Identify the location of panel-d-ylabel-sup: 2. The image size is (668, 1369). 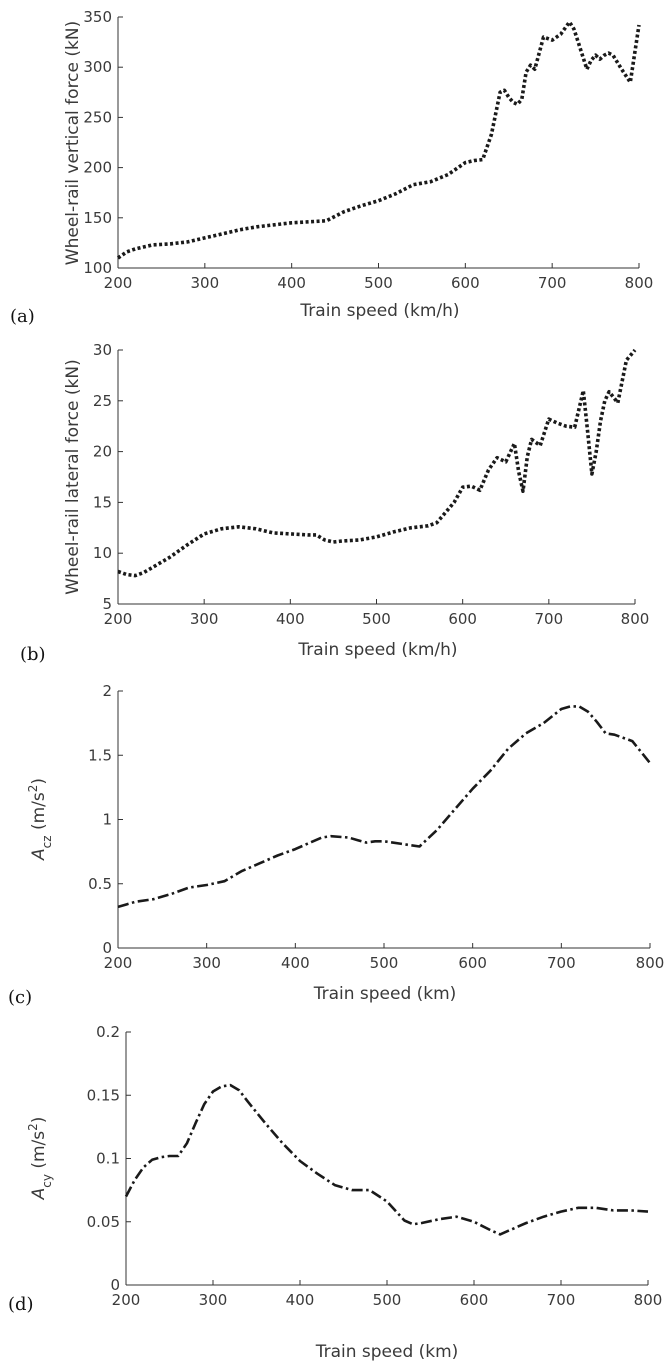
(33, 1127).